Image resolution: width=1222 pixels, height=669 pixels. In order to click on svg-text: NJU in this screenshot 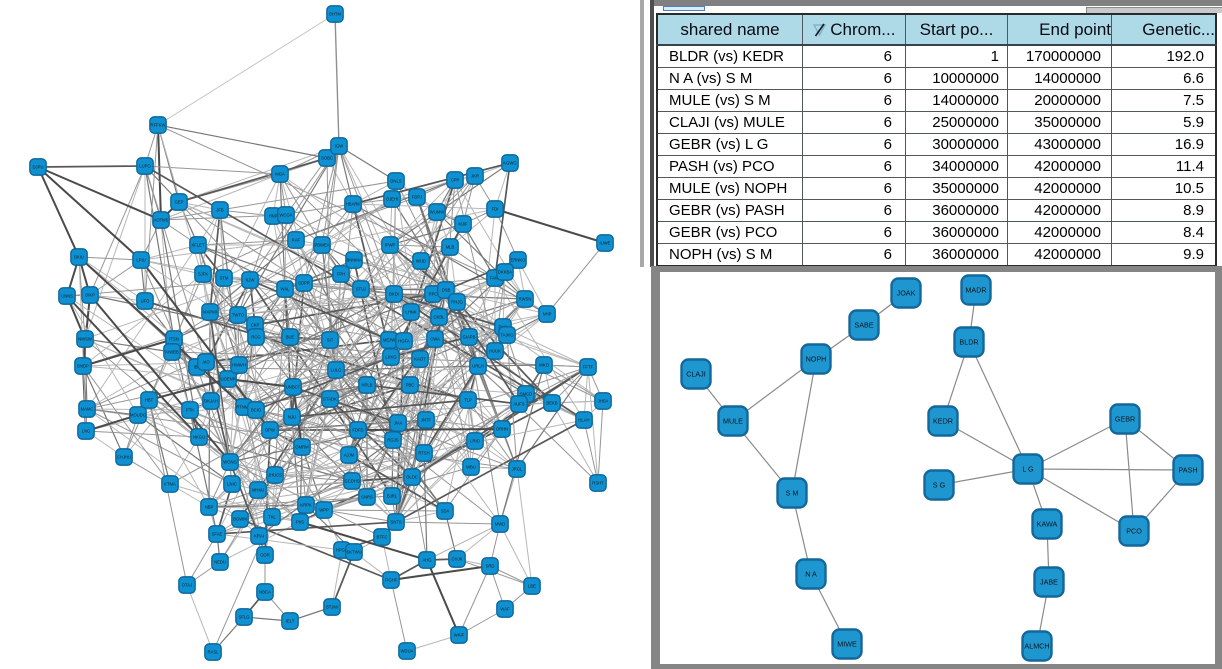, I will do `click(292, 417)`.